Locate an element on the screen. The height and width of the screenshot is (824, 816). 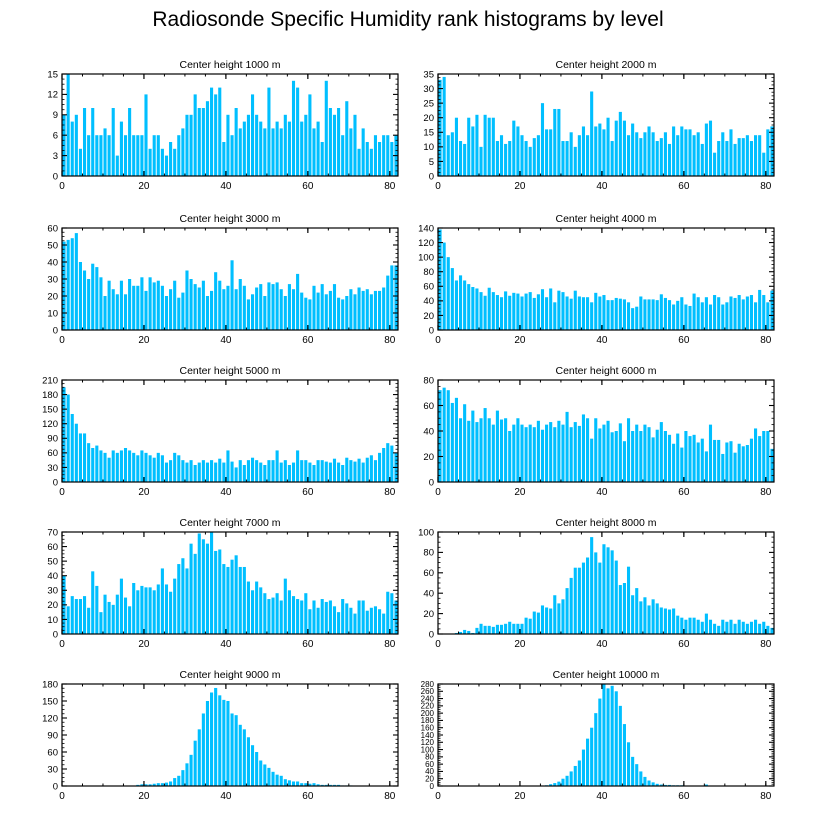
y-tick-label: 25 is located at coordinates (428, 103).